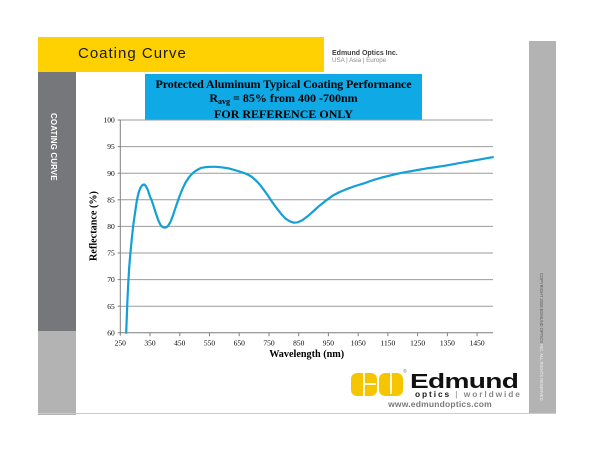  I want to click on svg-text: 60, so click(111, 332).